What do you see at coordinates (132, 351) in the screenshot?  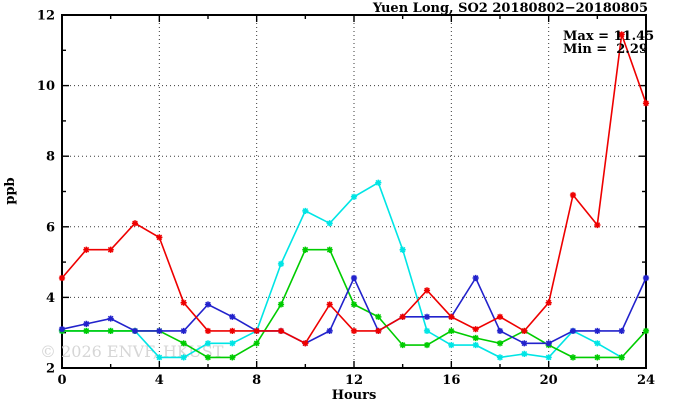 I see `watermark: © 2026 ENVF, HKUST` at bounding box center [132, 351].